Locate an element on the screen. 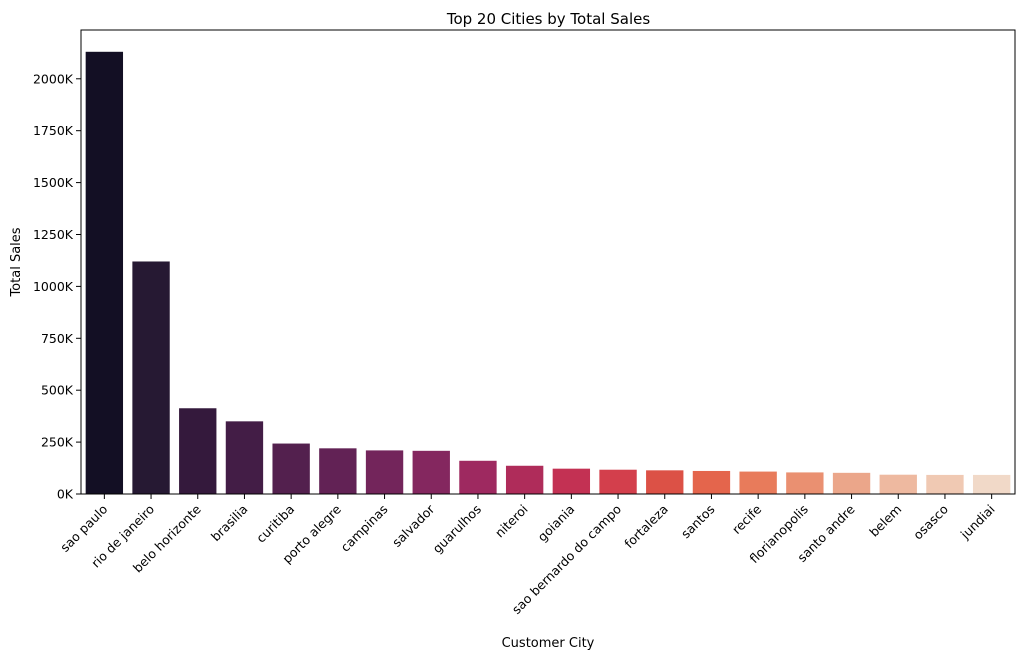  bar-jundiai is located at coordinates (991, 484).